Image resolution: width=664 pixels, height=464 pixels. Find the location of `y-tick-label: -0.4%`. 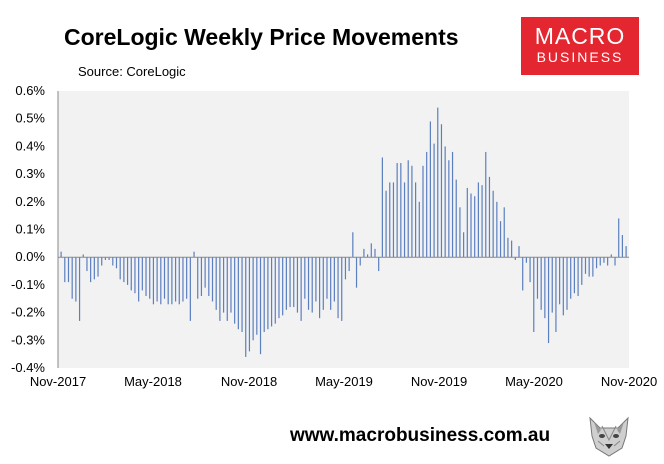

y-tick-label: -0.4% is located at coordinates (28, 367).